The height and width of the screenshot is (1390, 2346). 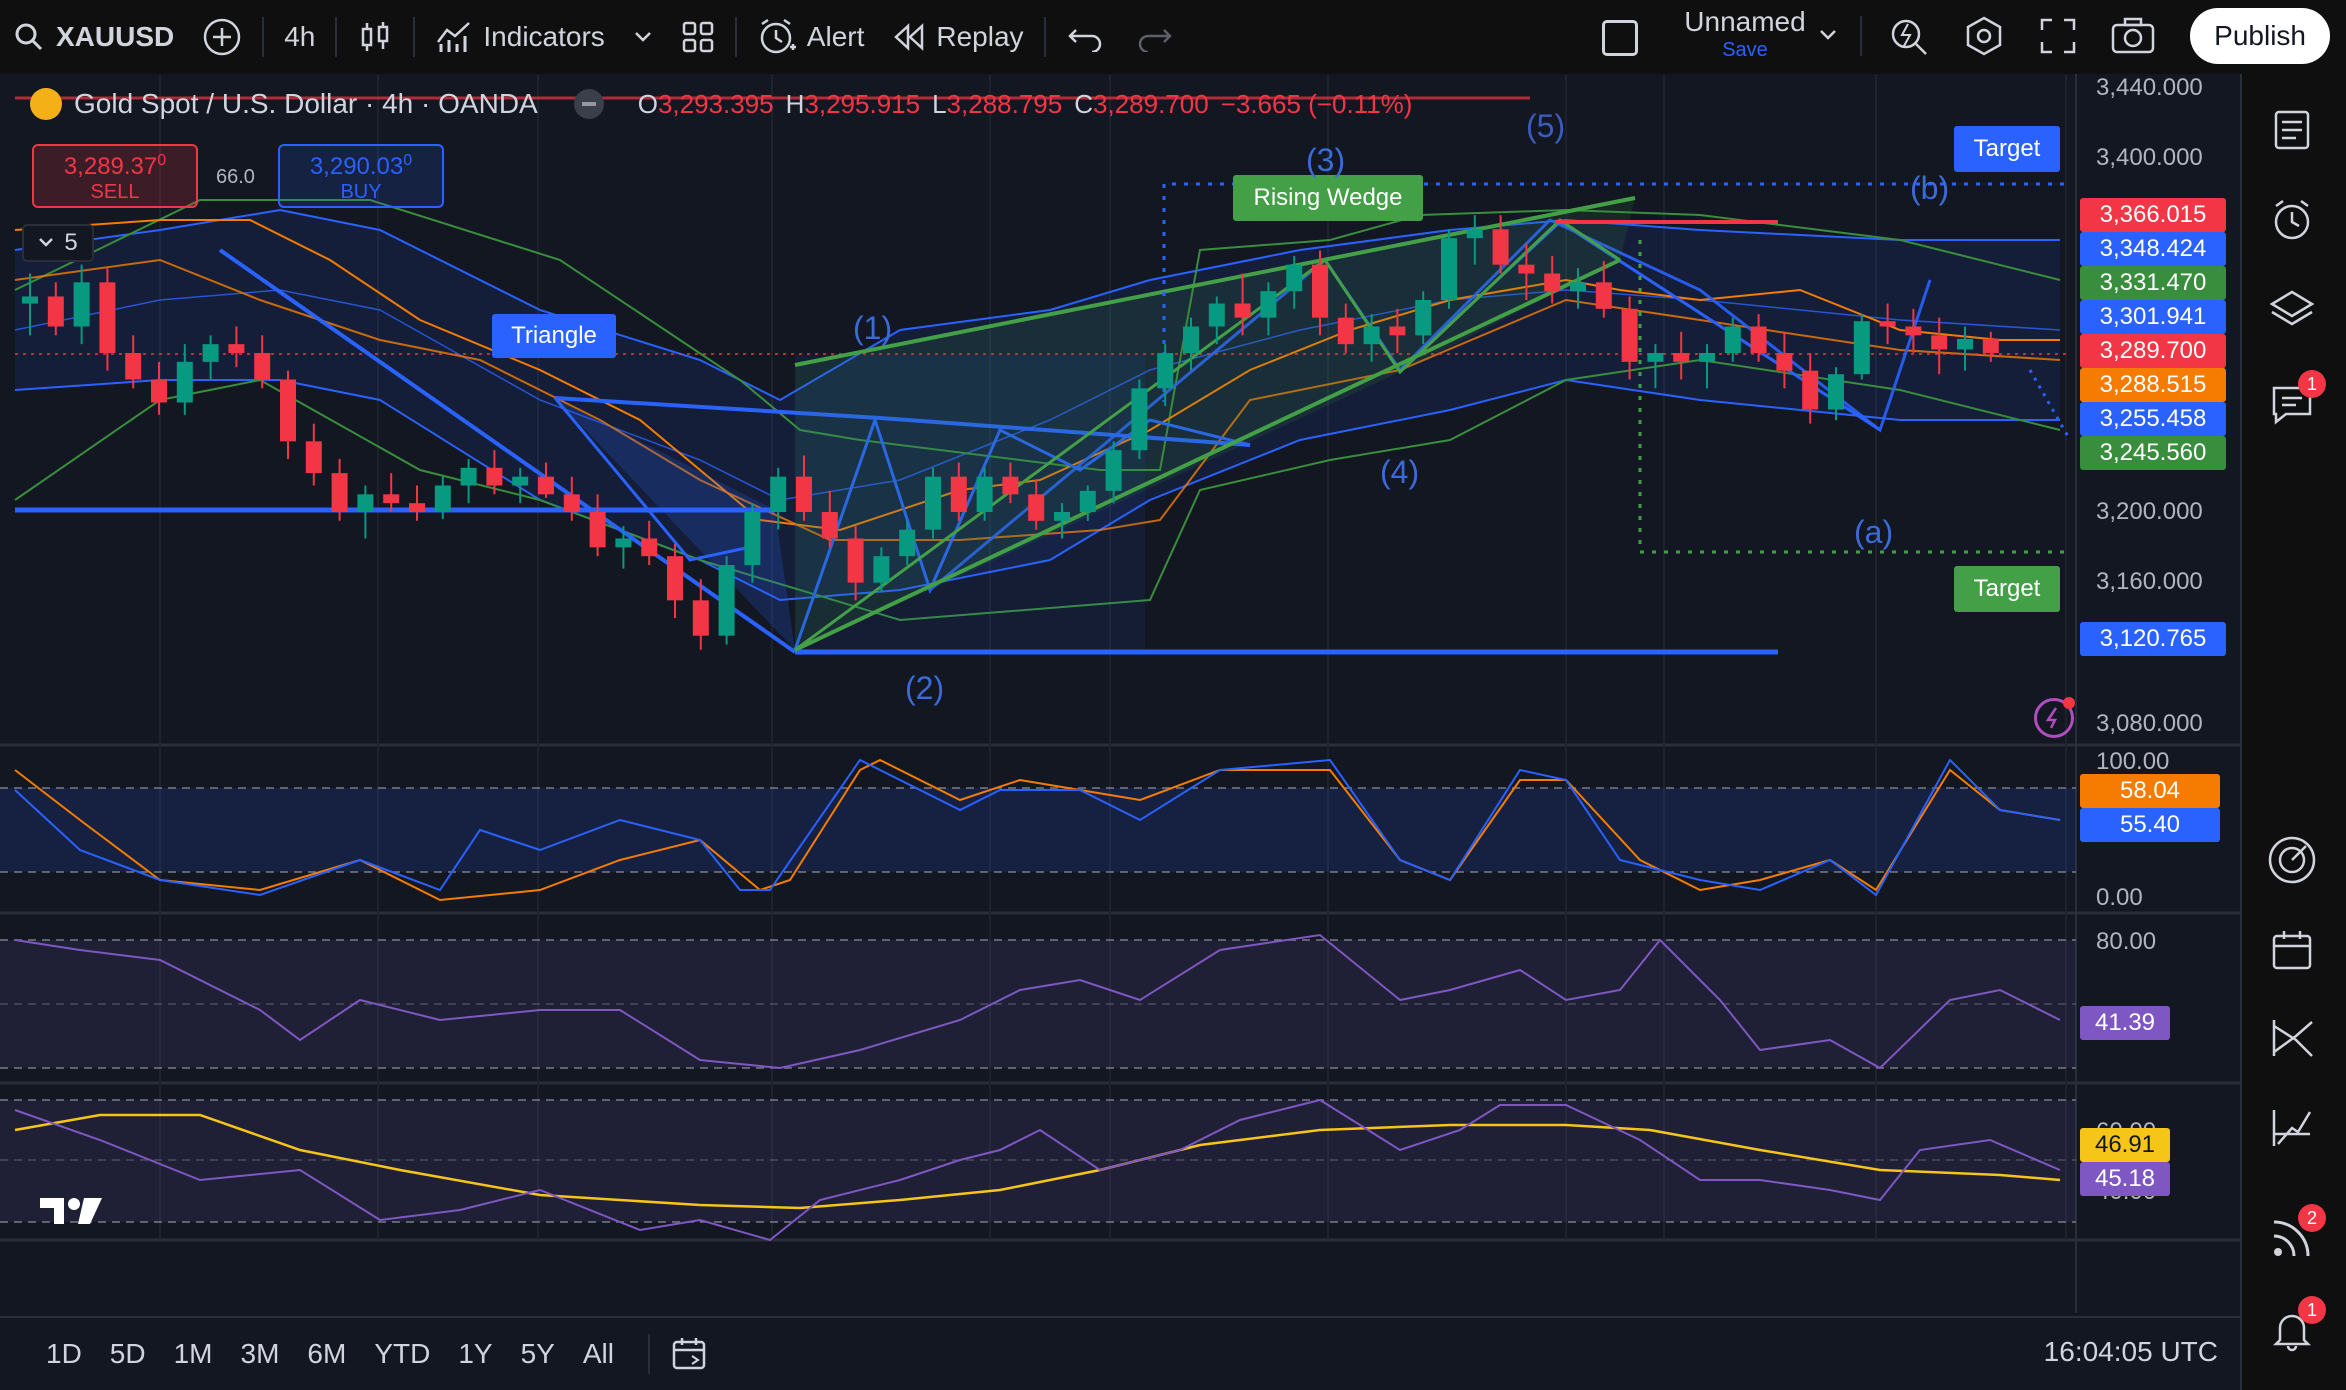 I want to click on indicator-templates-button, so click(x=643, y=37).